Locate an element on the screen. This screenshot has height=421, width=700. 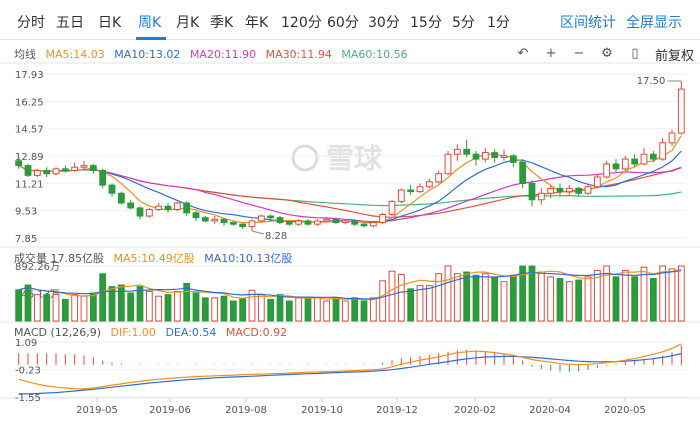
fullscreen-link: 全屏显示 is located at coordinates (654, 23).